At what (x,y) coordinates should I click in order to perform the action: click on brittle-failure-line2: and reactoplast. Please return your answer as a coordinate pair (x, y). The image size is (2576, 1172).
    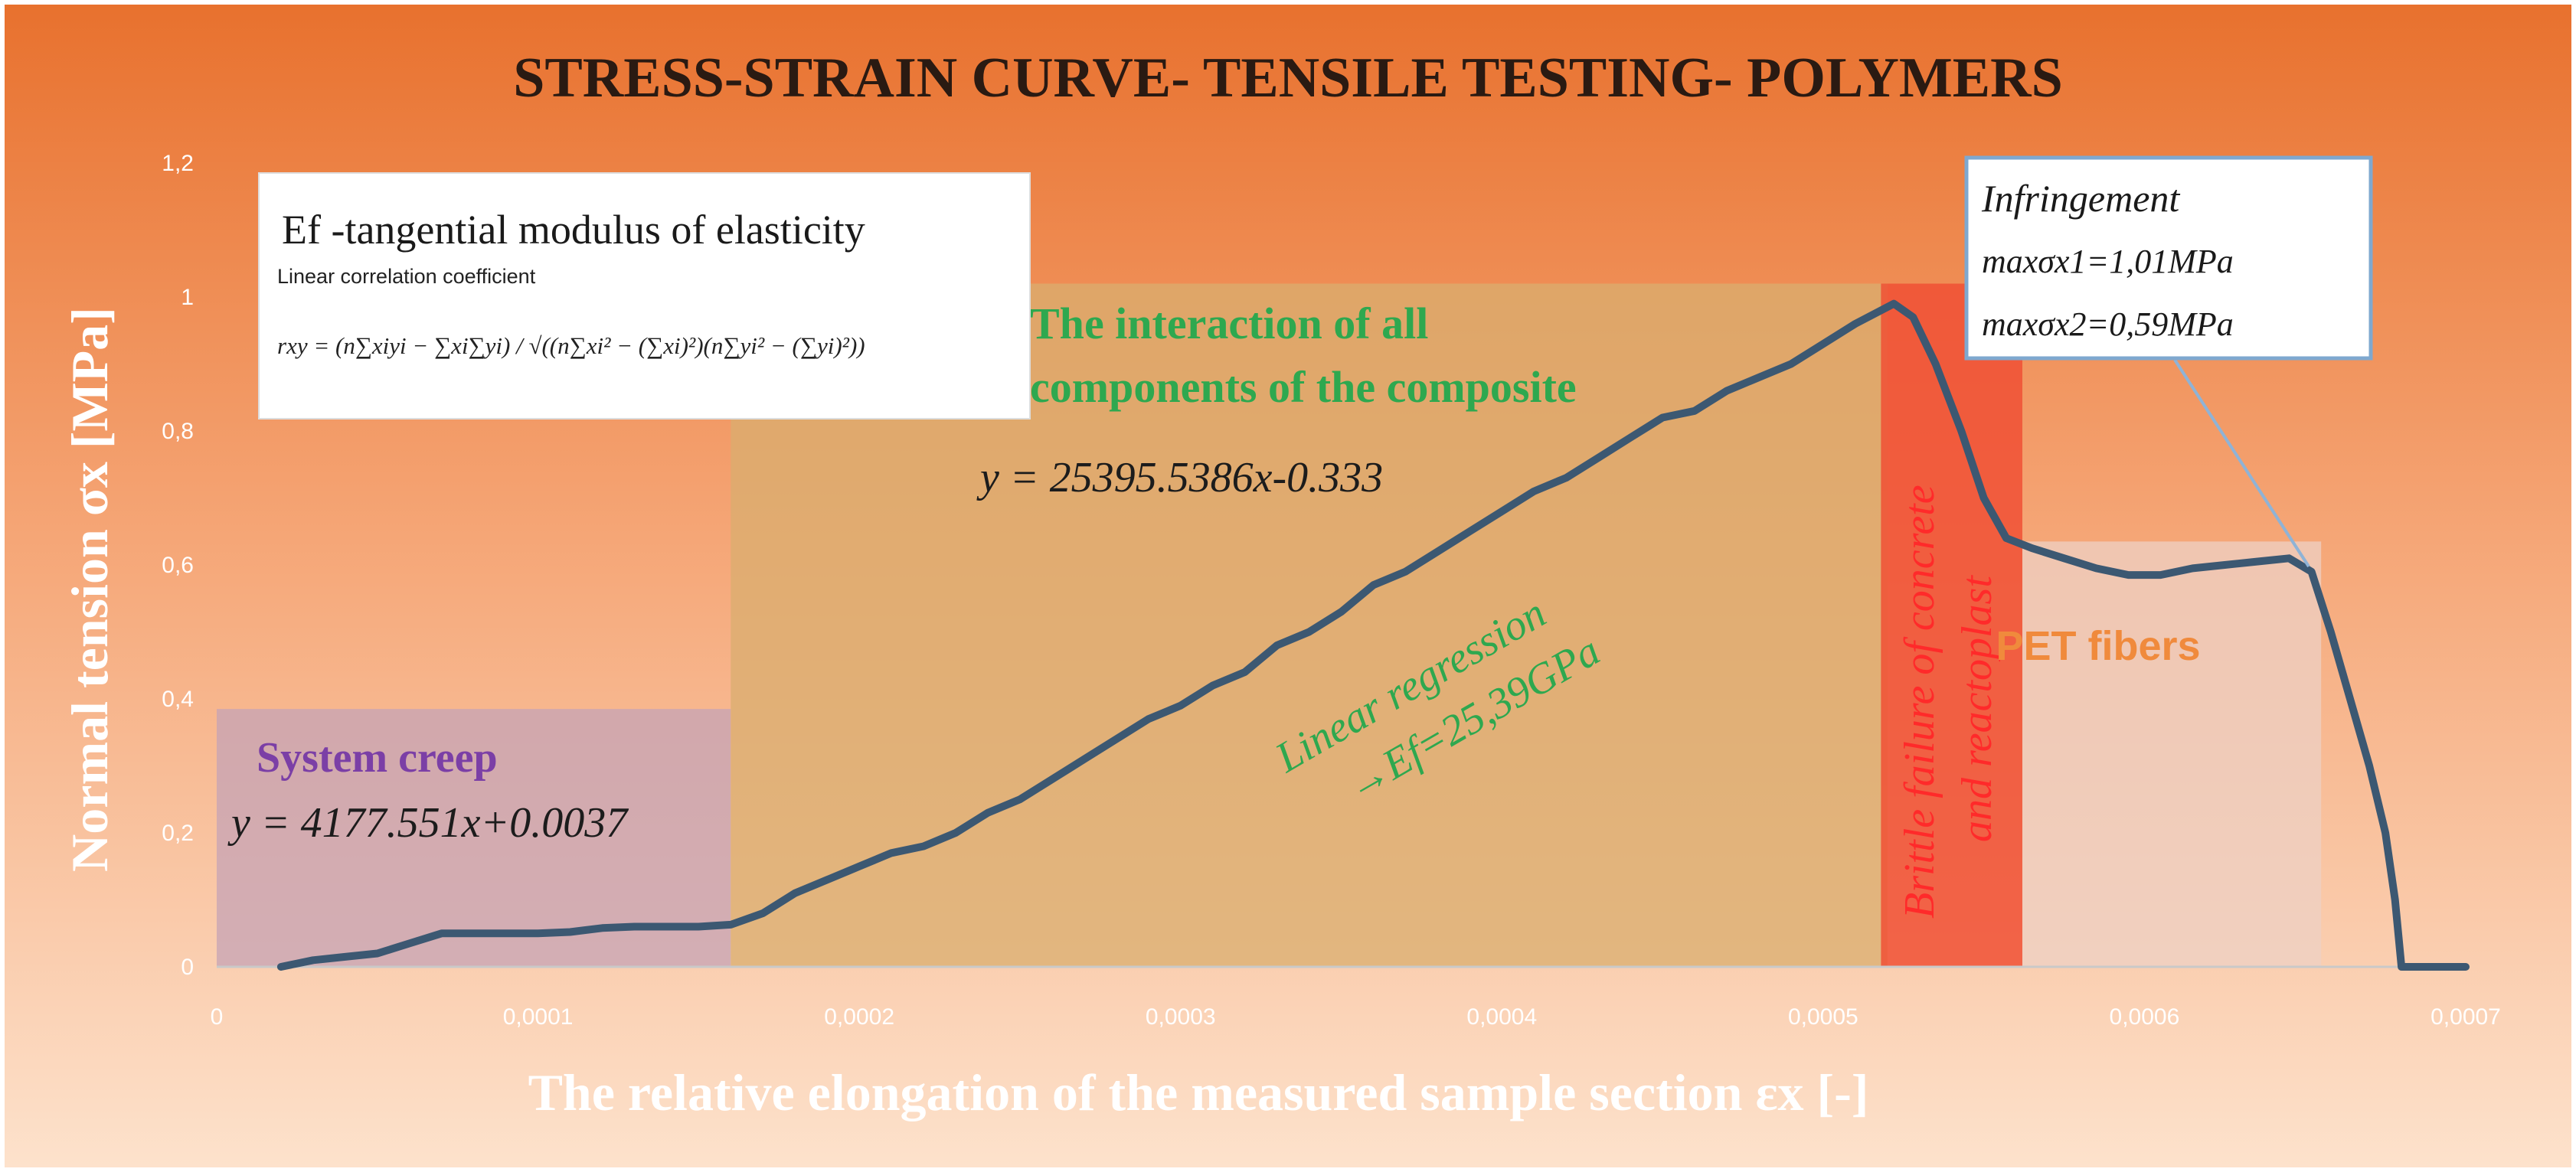
    Looking at the image, I should click on (1977, 709).